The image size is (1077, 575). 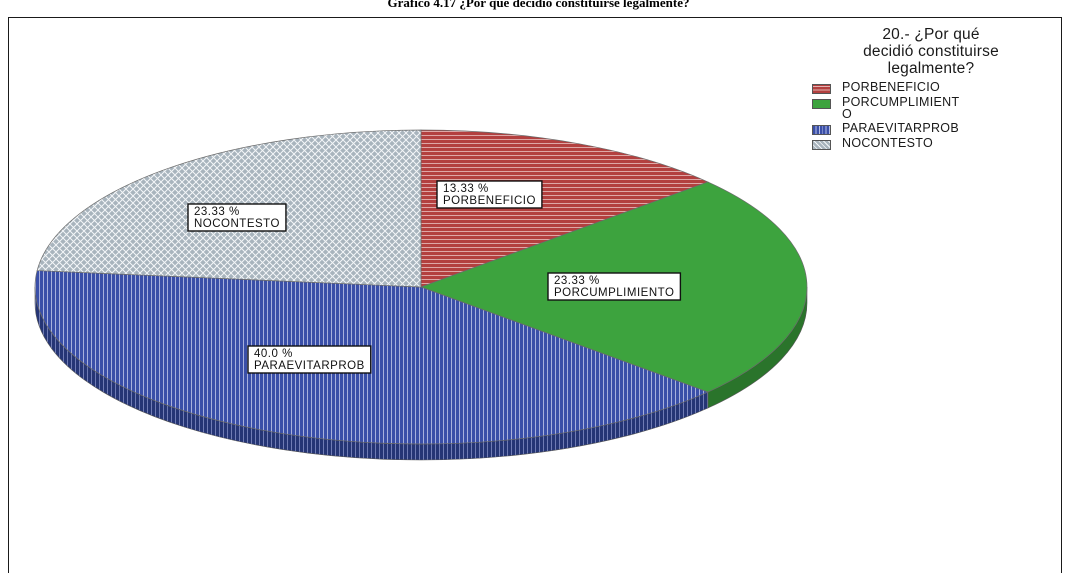 I want to click on legend-label-porcumplimiento: PORCUMPLIMIENTO, so click(x=901, y=108).